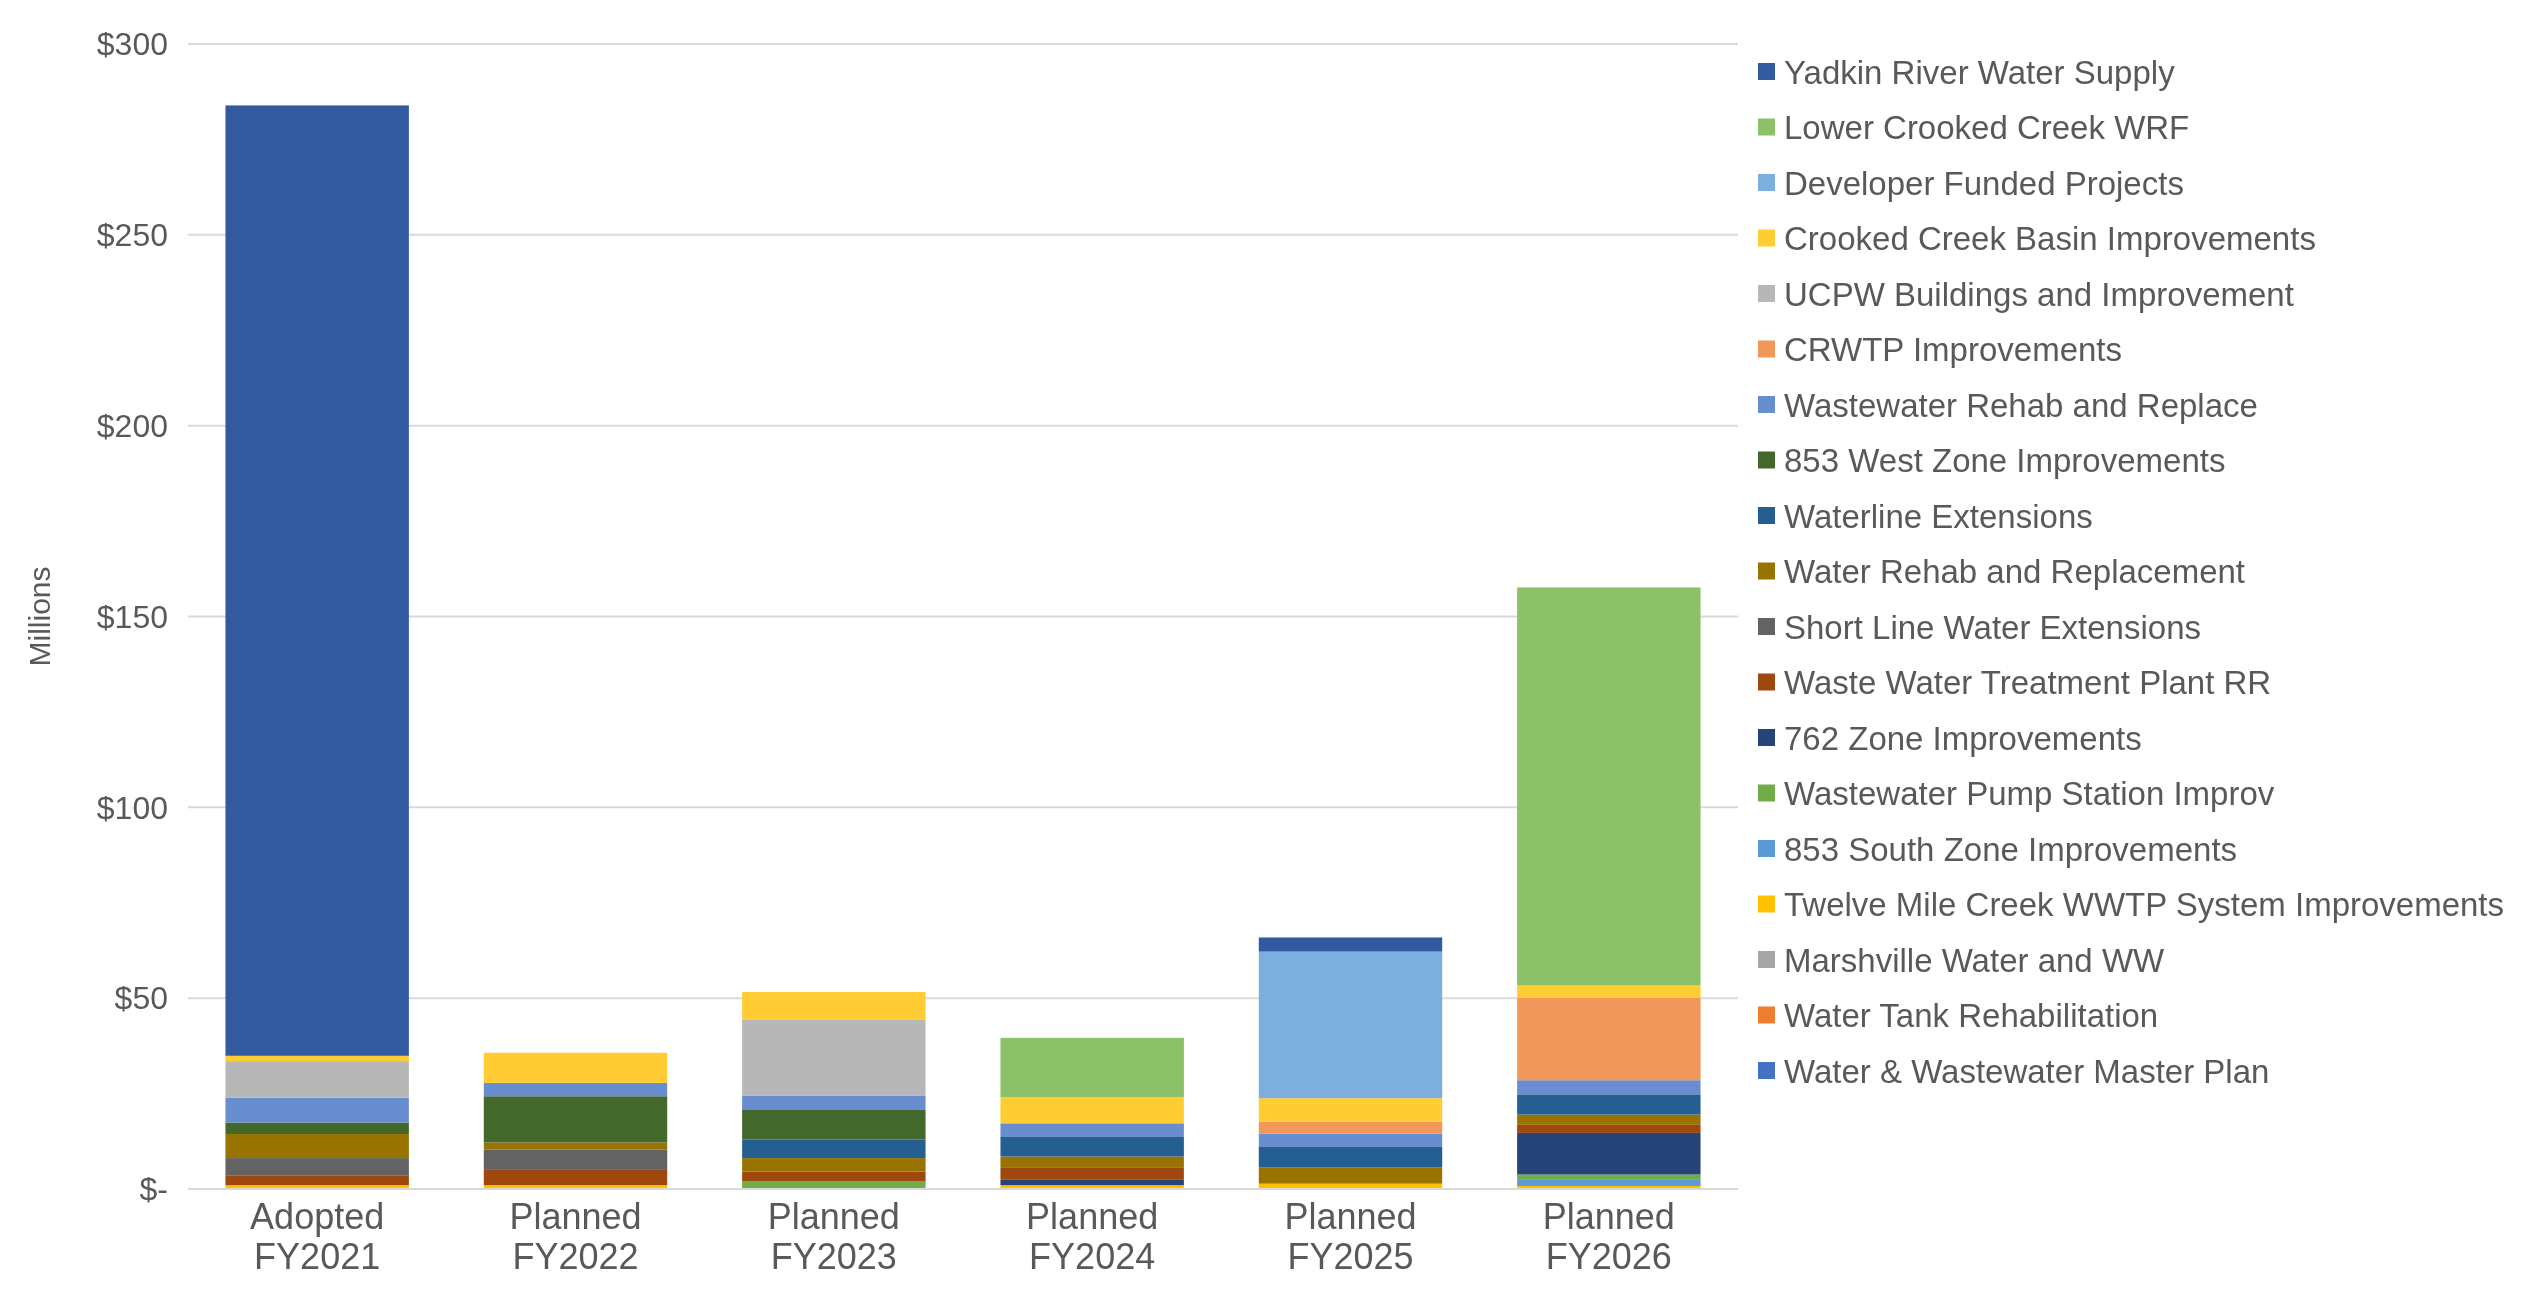 The height and width of the screenshot is (1290, 2547). What do you see at coordinates (1953, 350) in the screenshot?
I see `legend-label: CRWTP Improvements` at bounding box center [1953, 350].